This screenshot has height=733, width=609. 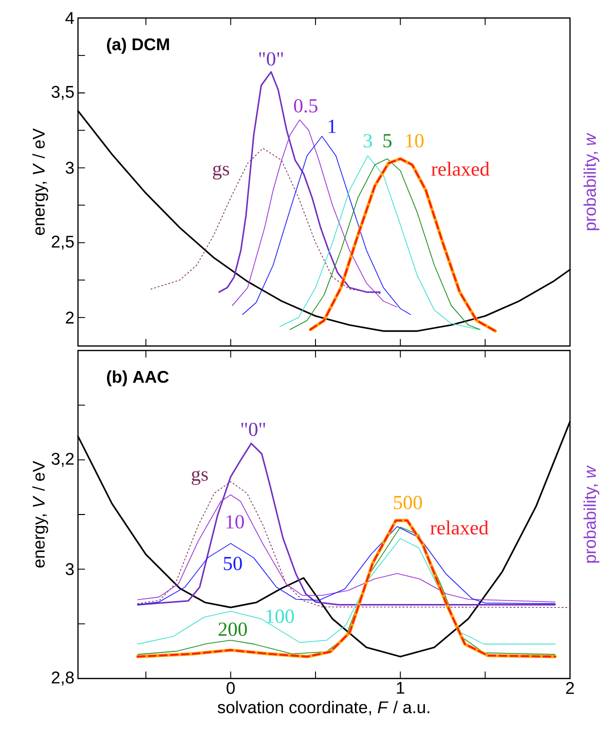 I want to click on y-tick-label: 2,5, so click(x=63, y=243).